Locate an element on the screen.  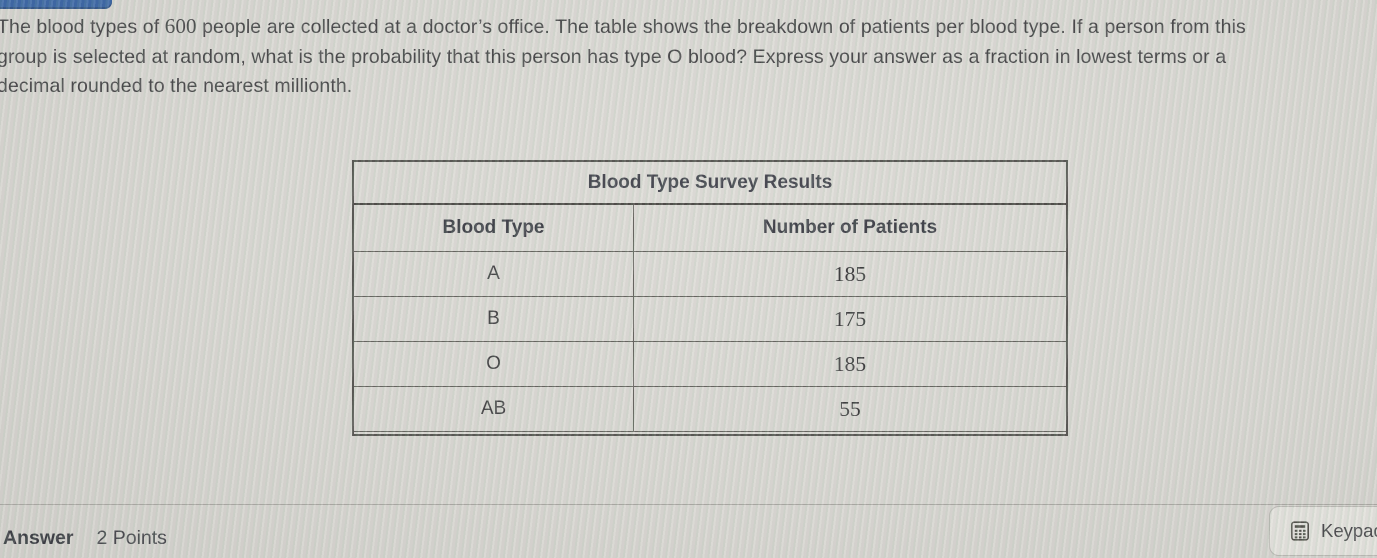
table-row: AB 55 is located at coordinates (710, 409).